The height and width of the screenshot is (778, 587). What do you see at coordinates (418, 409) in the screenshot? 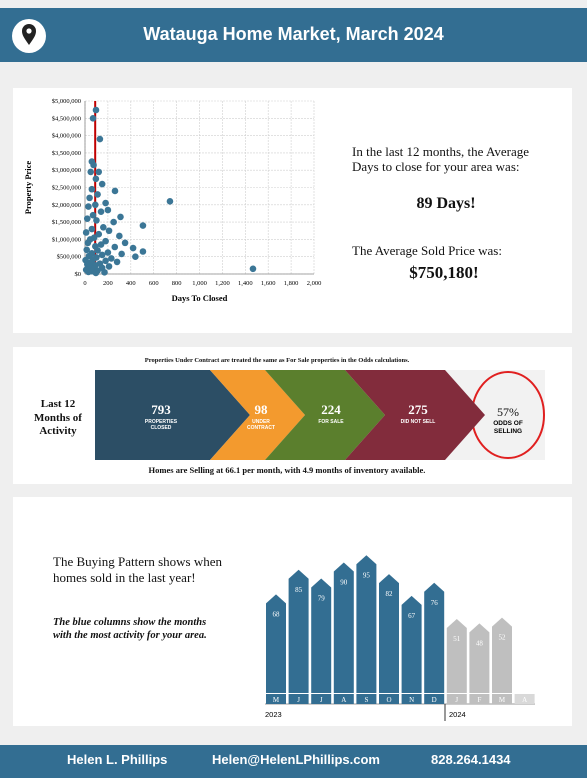
I see `stage-value: 275` at bounding box center [418, 409].